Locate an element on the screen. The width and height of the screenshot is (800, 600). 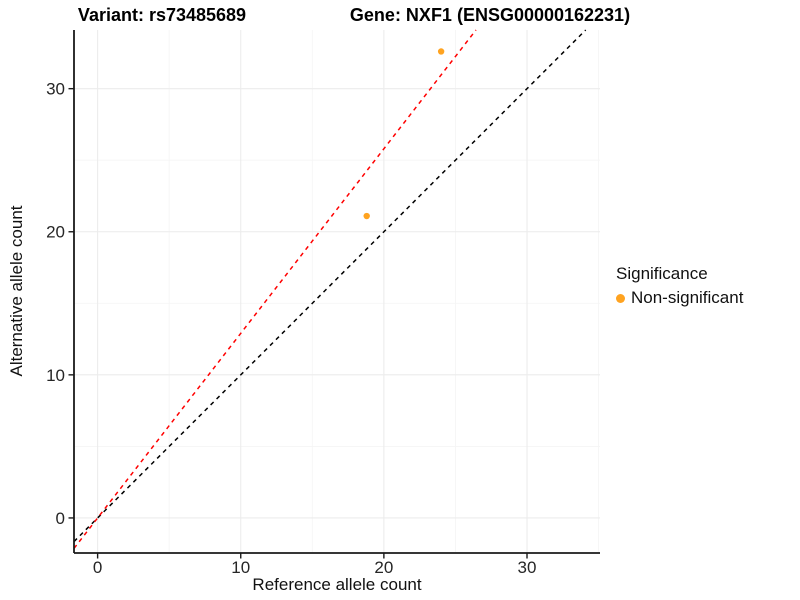
x-axis-title: Reference allele count is located at coordinates (337, 584).